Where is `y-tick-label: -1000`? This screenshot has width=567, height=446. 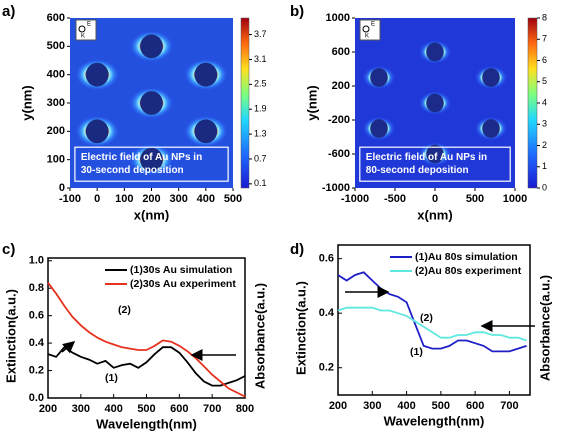
y-tick-label: -1000 is located at coordinates (336, 188).